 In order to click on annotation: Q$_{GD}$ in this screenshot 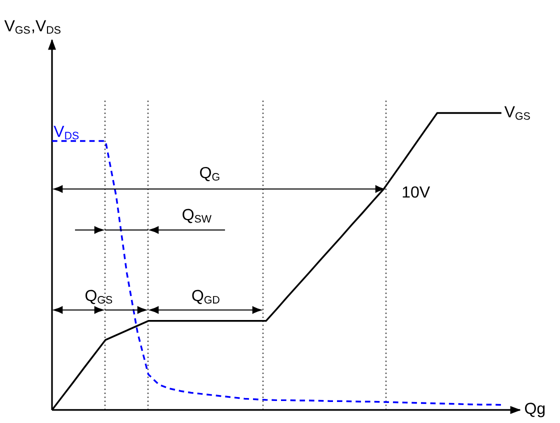, I will do `click(206, 297)`.